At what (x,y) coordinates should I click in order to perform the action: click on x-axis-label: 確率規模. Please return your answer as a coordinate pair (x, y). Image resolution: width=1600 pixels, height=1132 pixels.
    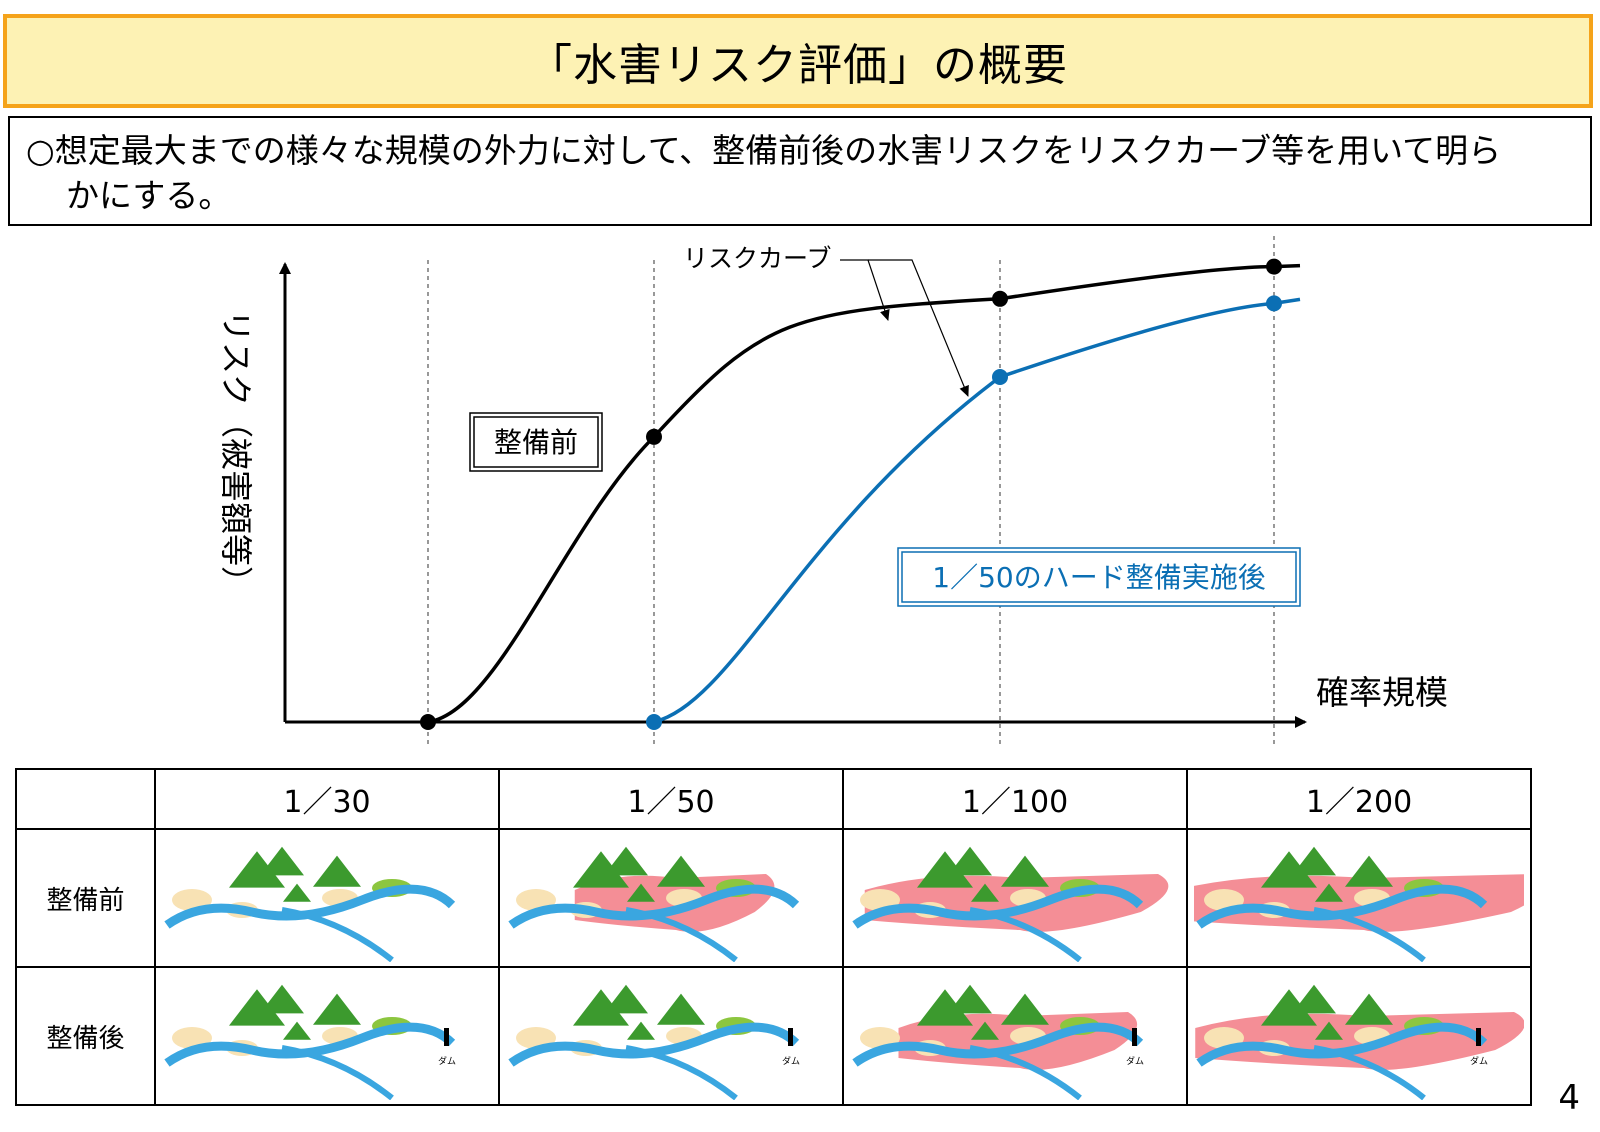
    Looking at the image, I should click on (1382, 692).